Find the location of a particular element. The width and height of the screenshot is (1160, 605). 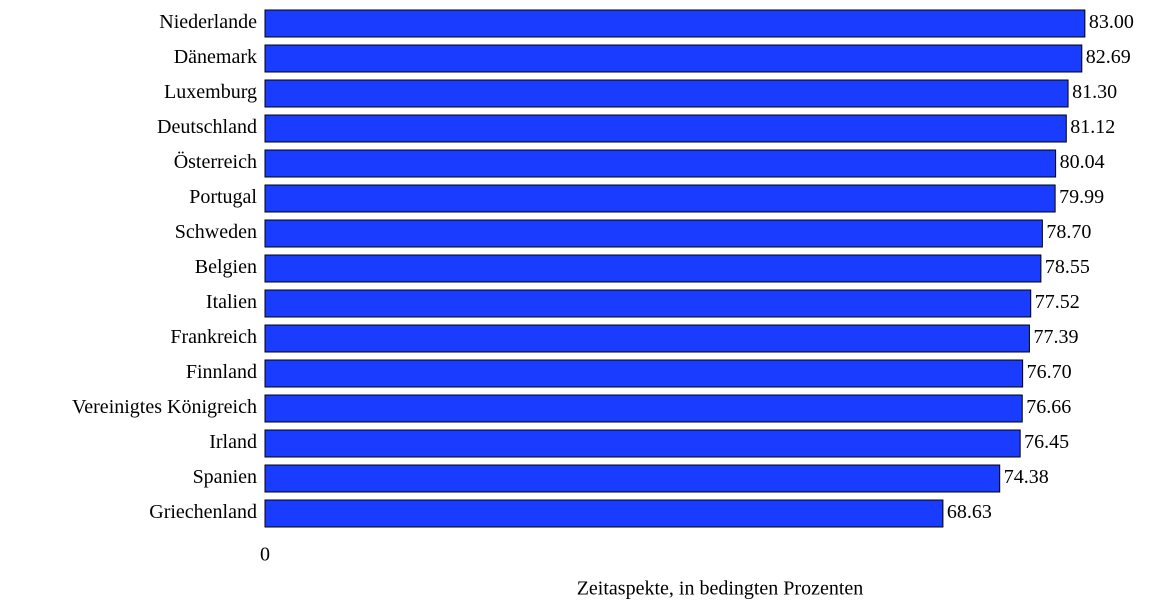

value-label: 81.12 is located at coordinates (1092, 127).